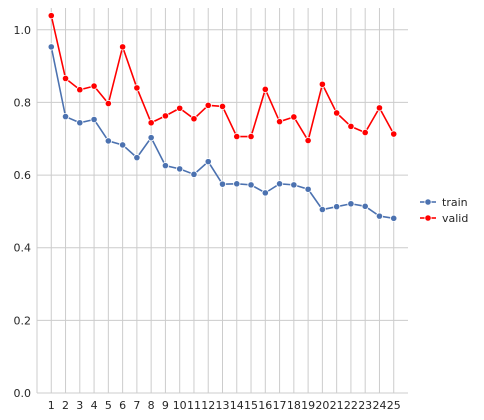 Image resolution: width=484 pixels, height=420 pixels. Describe the element at coordinates (379, 405) in the screenshot. I see `x-tick-label: 24` at that location.